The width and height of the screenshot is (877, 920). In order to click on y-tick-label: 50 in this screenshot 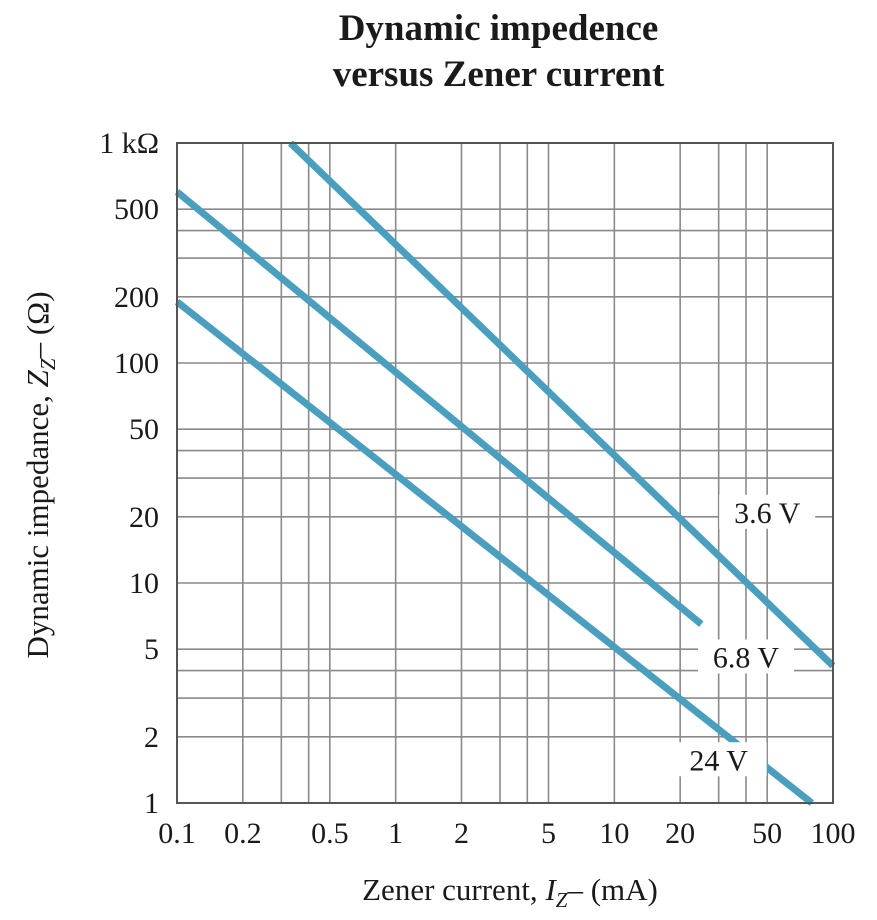, I will do `click(144, 429)`.